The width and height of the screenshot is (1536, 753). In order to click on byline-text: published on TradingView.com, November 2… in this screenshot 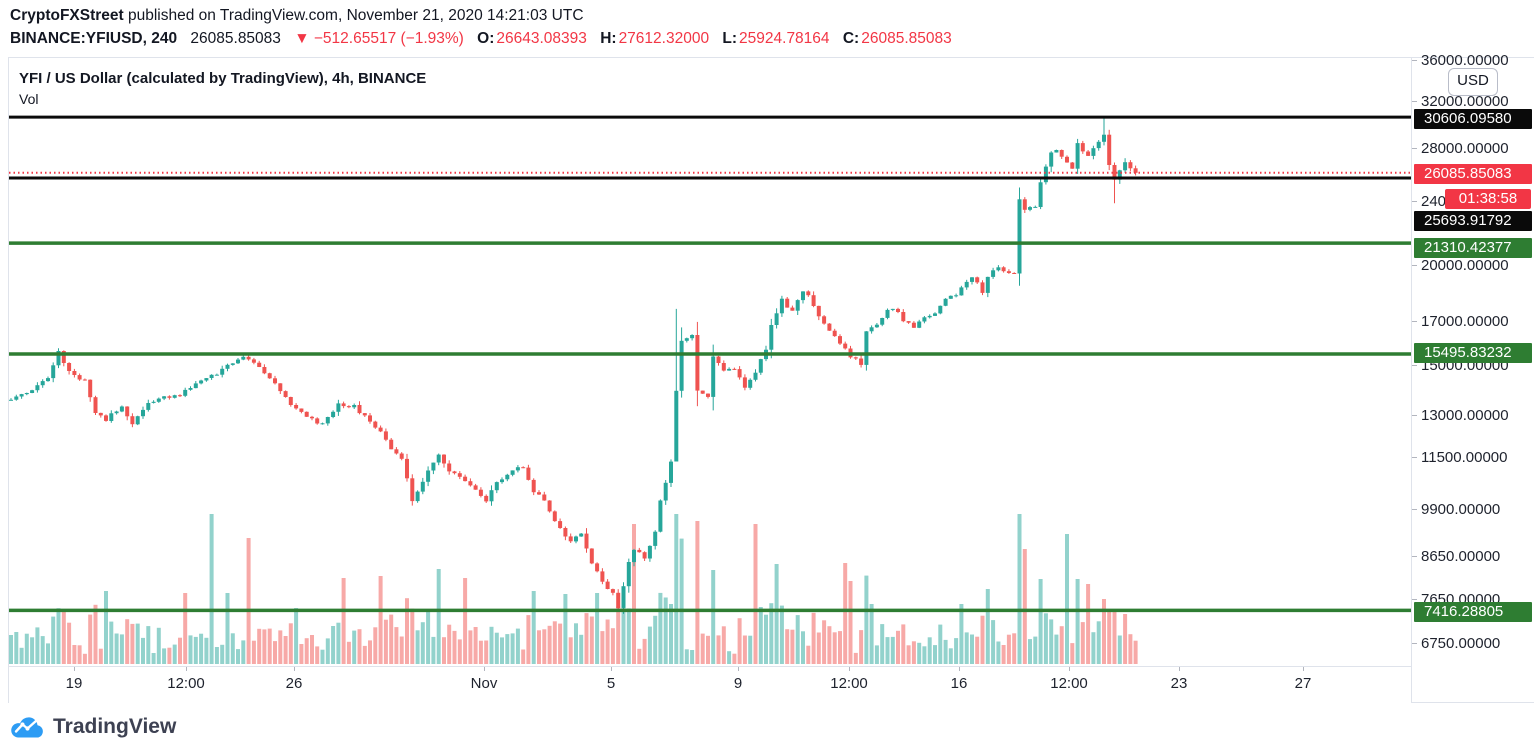, I will do `click(353, 15)`.